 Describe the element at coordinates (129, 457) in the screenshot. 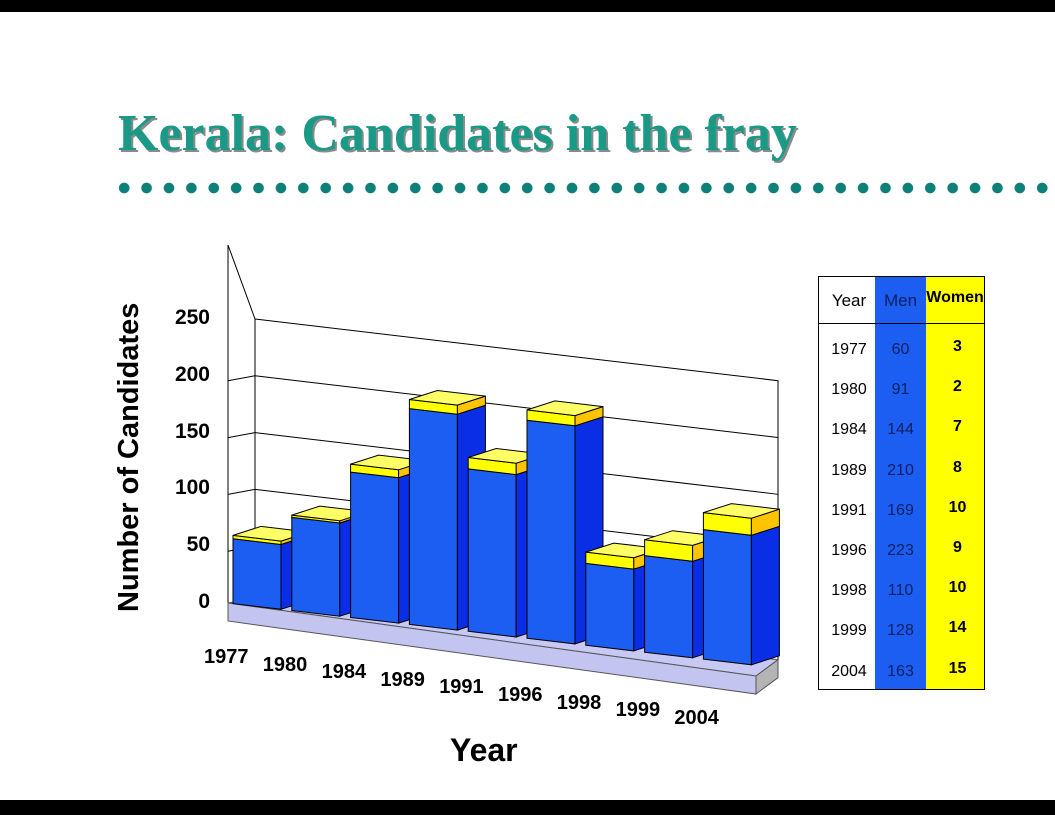

I see `y-axis-label: Number of Candidates` at that location.